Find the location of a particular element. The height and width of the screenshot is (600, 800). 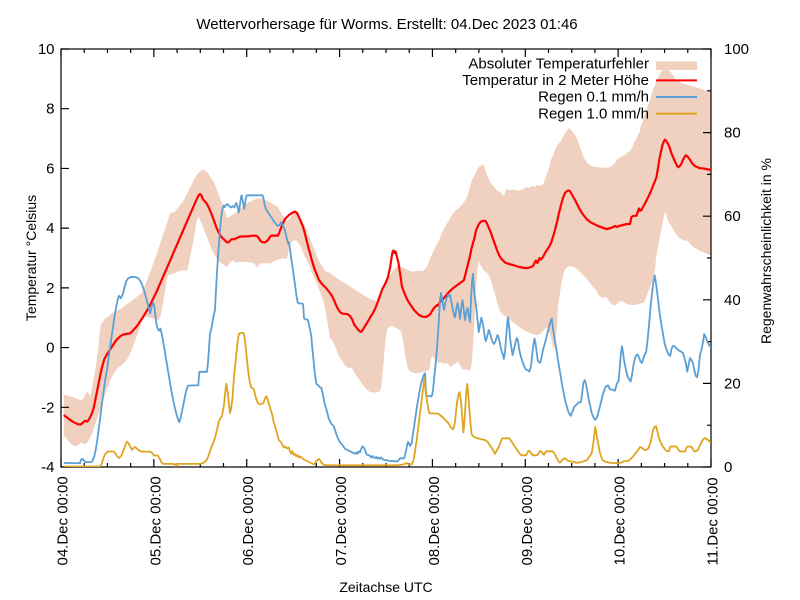

svg-text: Temperatur in 2 Meter Höhe is located at coordinates (555, 80).